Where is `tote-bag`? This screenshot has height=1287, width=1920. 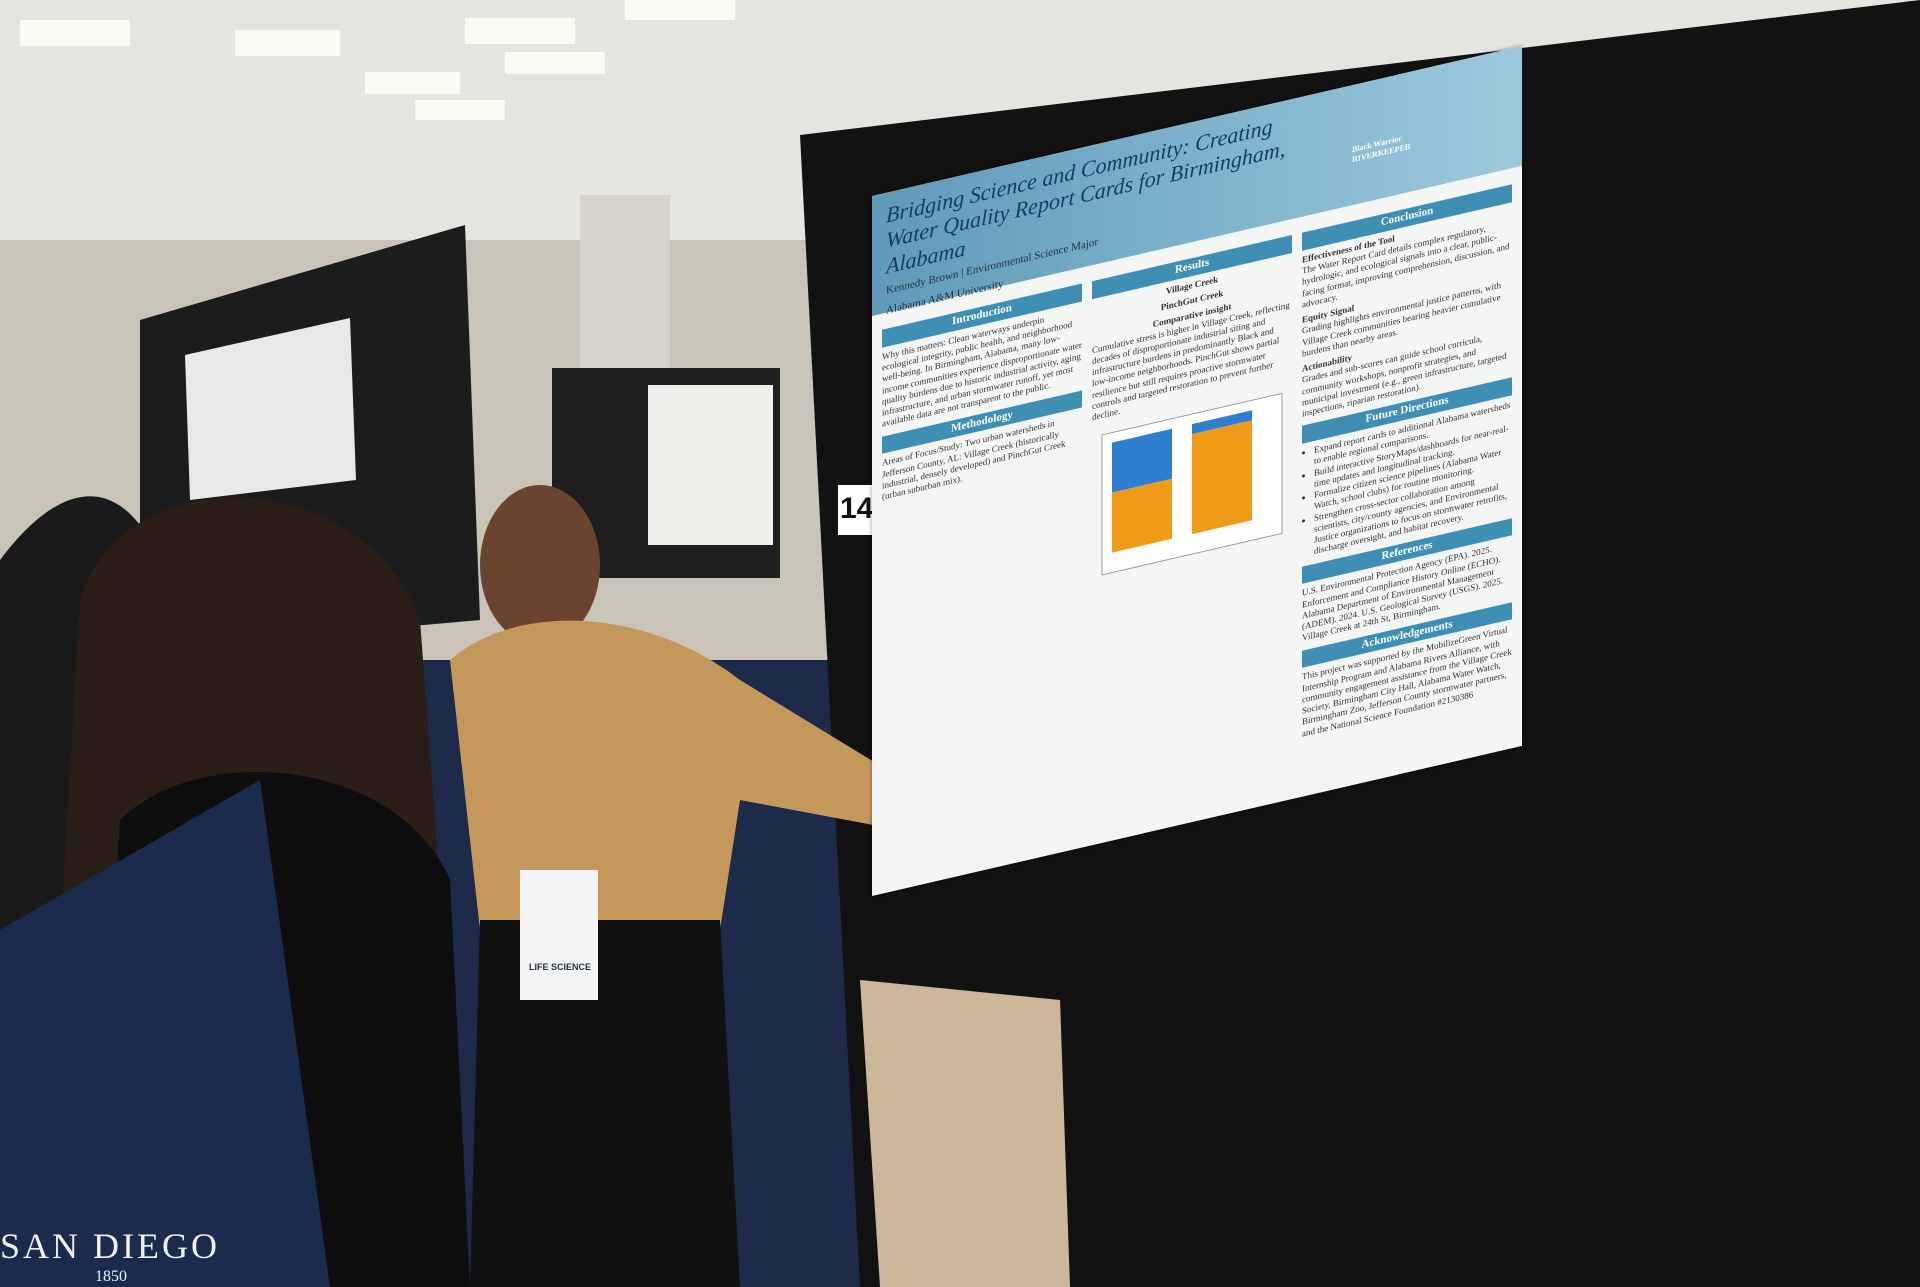 tote-bag is located at coordinates (165, 1033).